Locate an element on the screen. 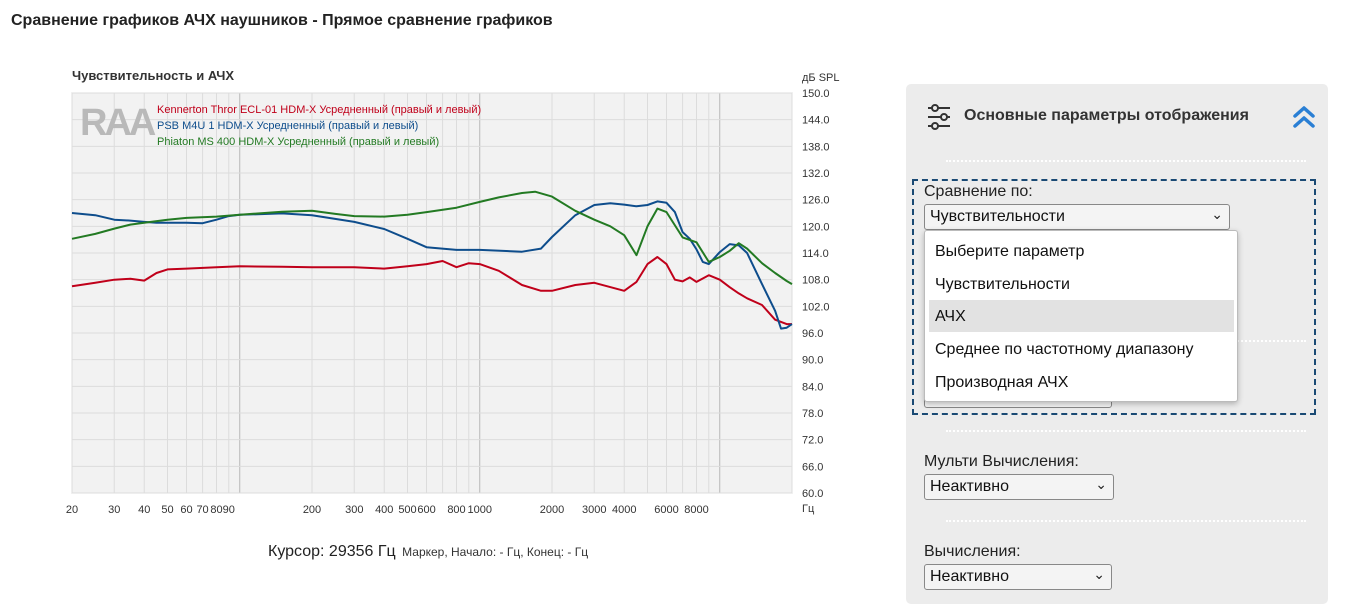 The width and height of the screenshot is (1347, 604). multi-calc-value: Неактивно is located at coordinates (970, 486).